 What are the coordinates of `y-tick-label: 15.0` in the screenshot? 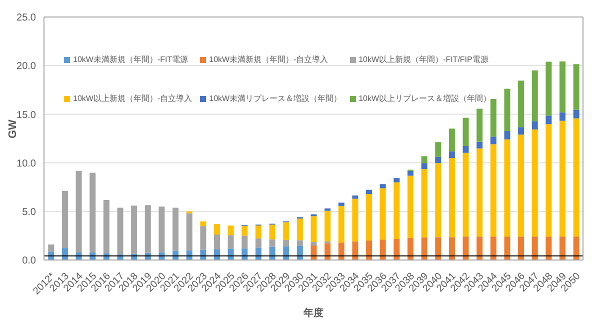 It's located at (26, 115).